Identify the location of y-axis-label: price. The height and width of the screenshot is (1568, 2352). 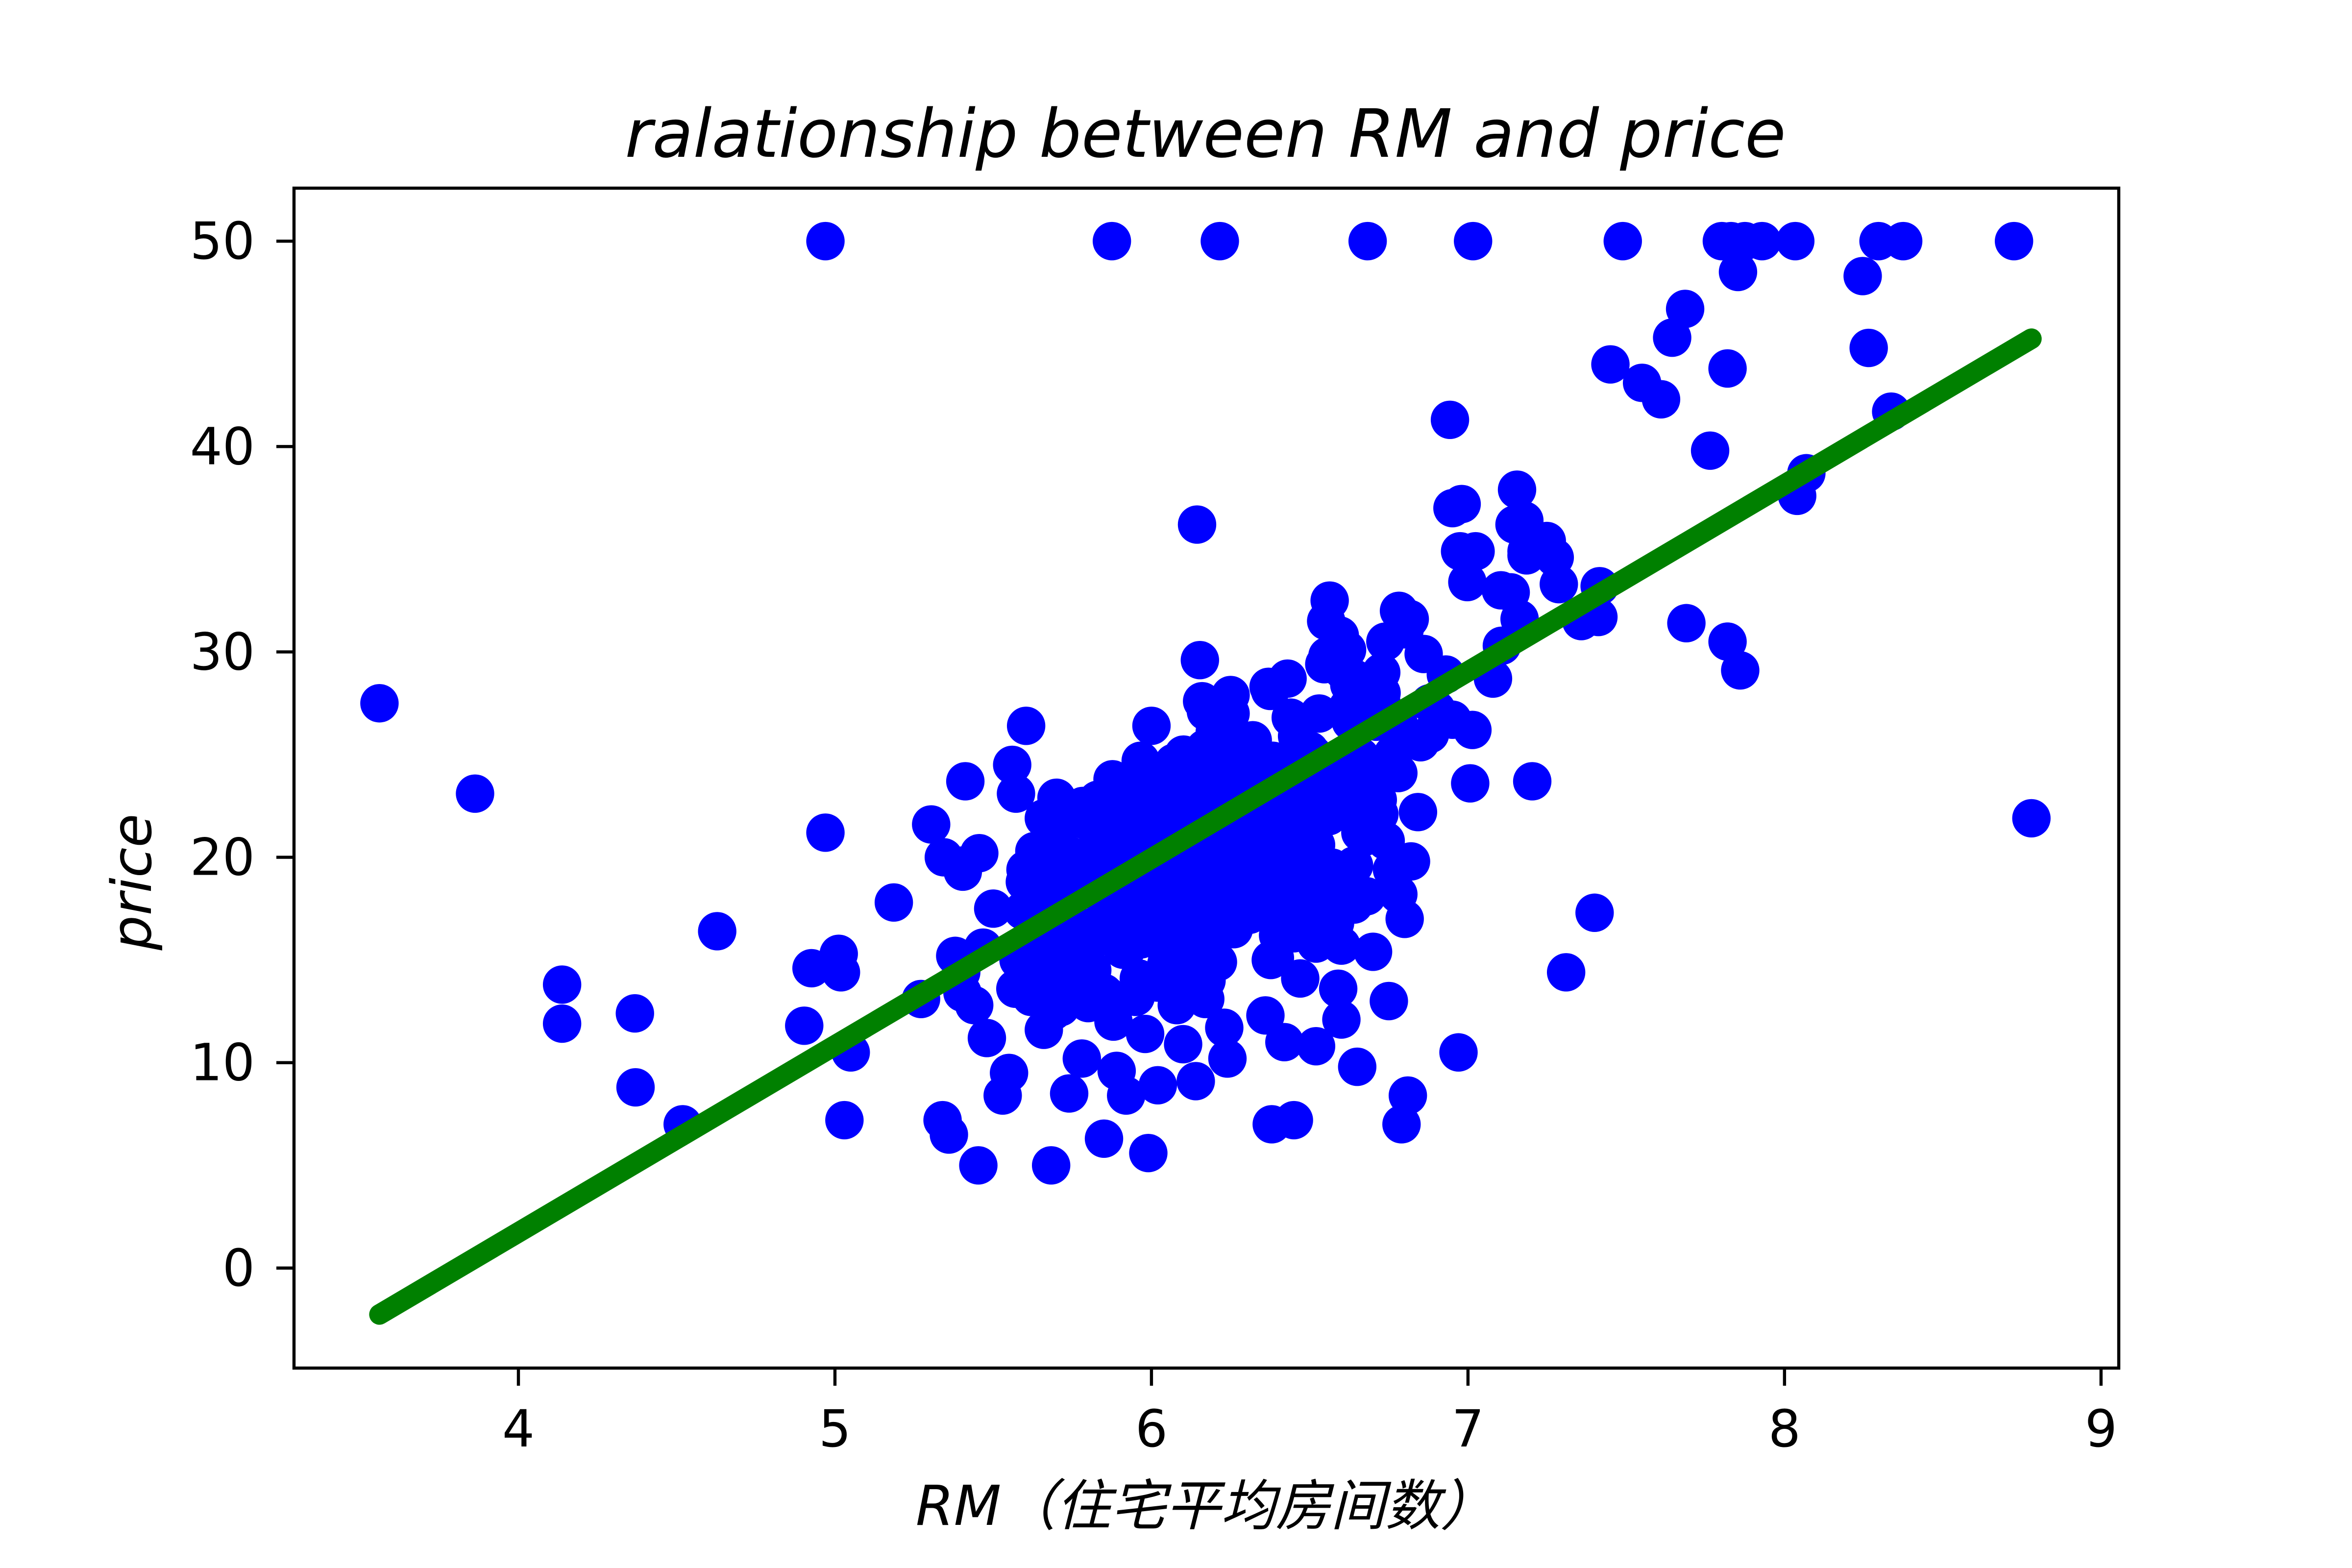
(132, 882).